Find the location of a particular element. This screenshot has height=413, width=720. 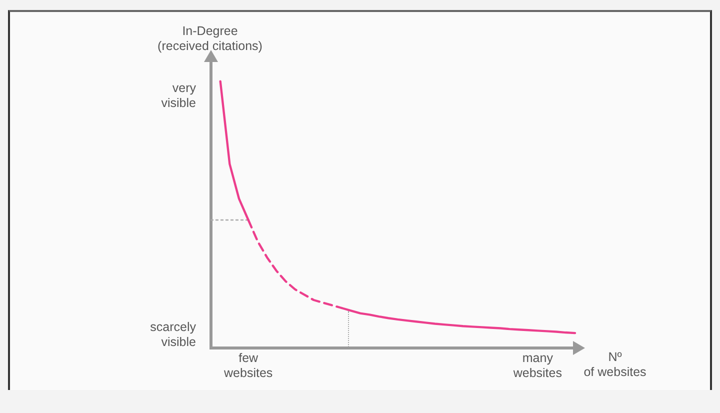

x-axis-title: Nº of websites is located at coordinates (615, 365).